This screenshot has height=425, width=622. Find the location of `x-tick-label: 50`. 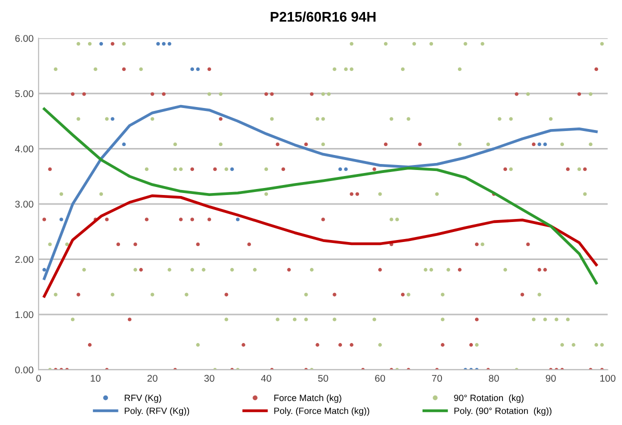

x-tick-label: 50 is located at coordinates (323, 378).